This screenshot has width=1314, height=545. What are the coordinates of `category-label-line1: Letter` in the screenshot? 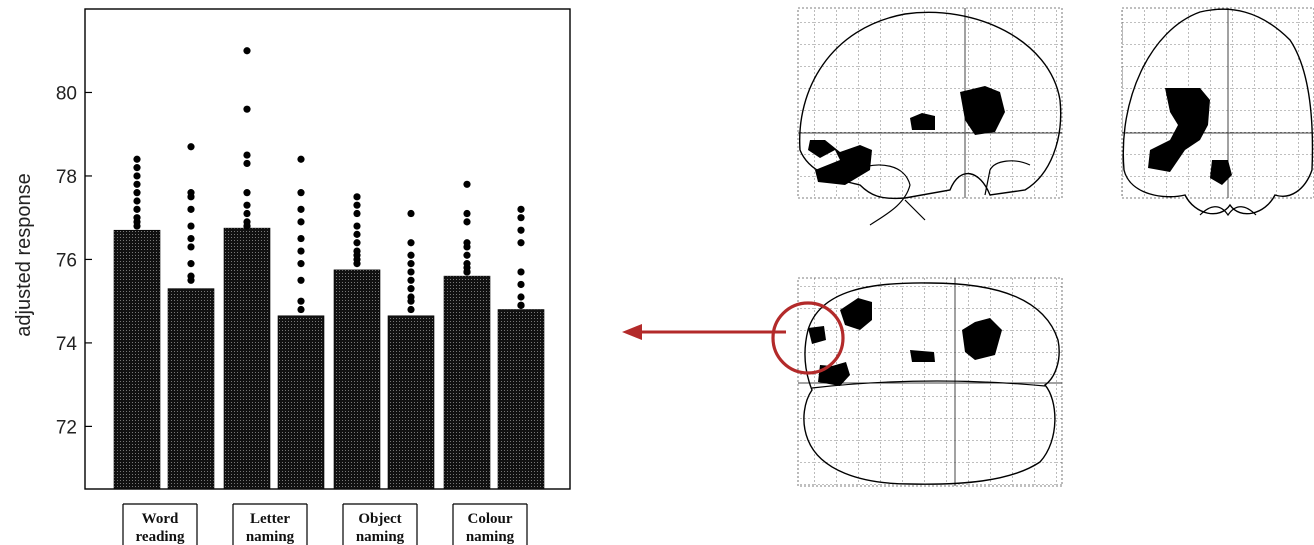 It's located at (270, 519).